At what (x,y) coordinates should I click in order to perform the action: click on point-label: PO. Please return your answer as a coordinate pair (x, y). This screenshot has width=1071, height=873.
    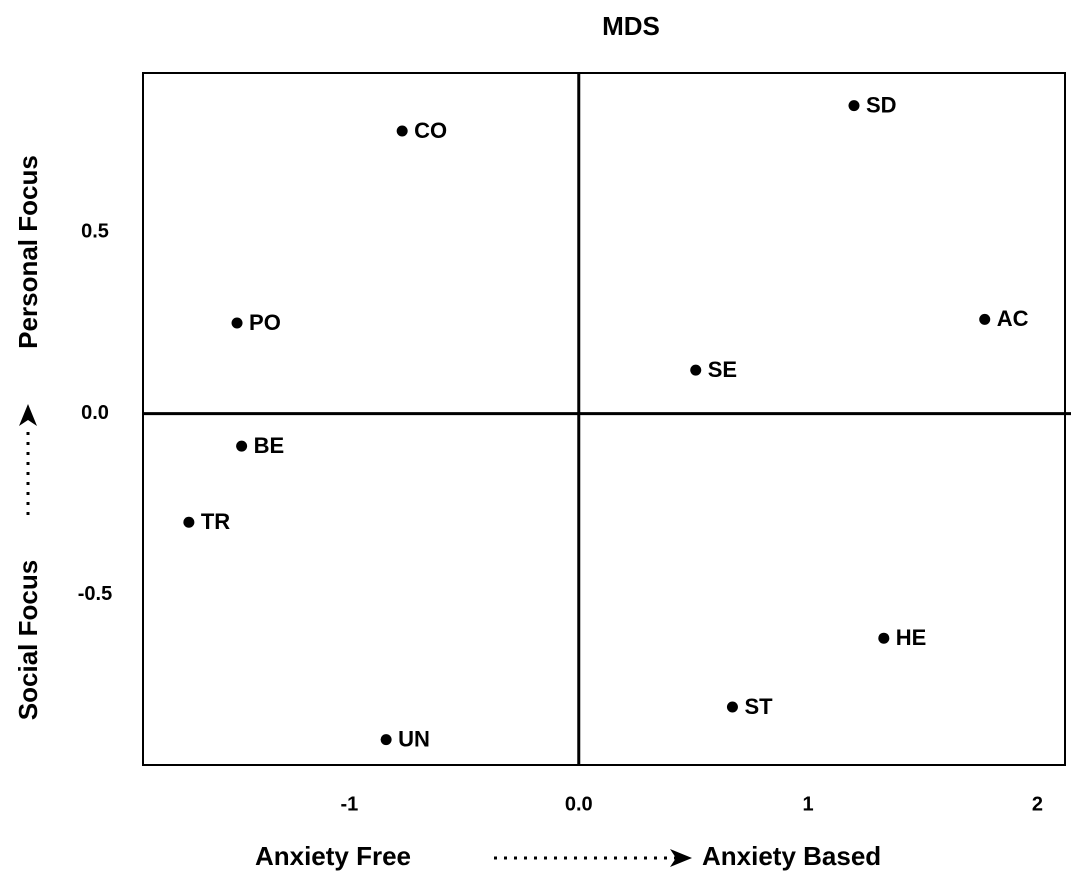
    Looking at the image, I should click on (265, 322).